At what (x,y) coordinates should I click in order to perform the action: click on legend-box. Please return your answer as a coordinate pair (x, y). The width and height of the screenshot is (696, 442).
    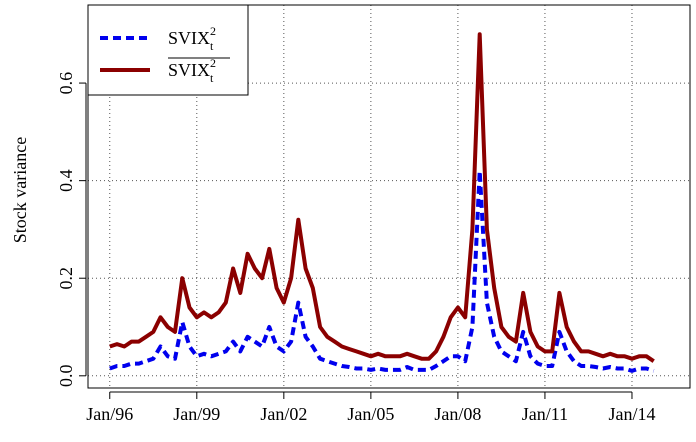
    Looking at the image, I should click on (168, 50).